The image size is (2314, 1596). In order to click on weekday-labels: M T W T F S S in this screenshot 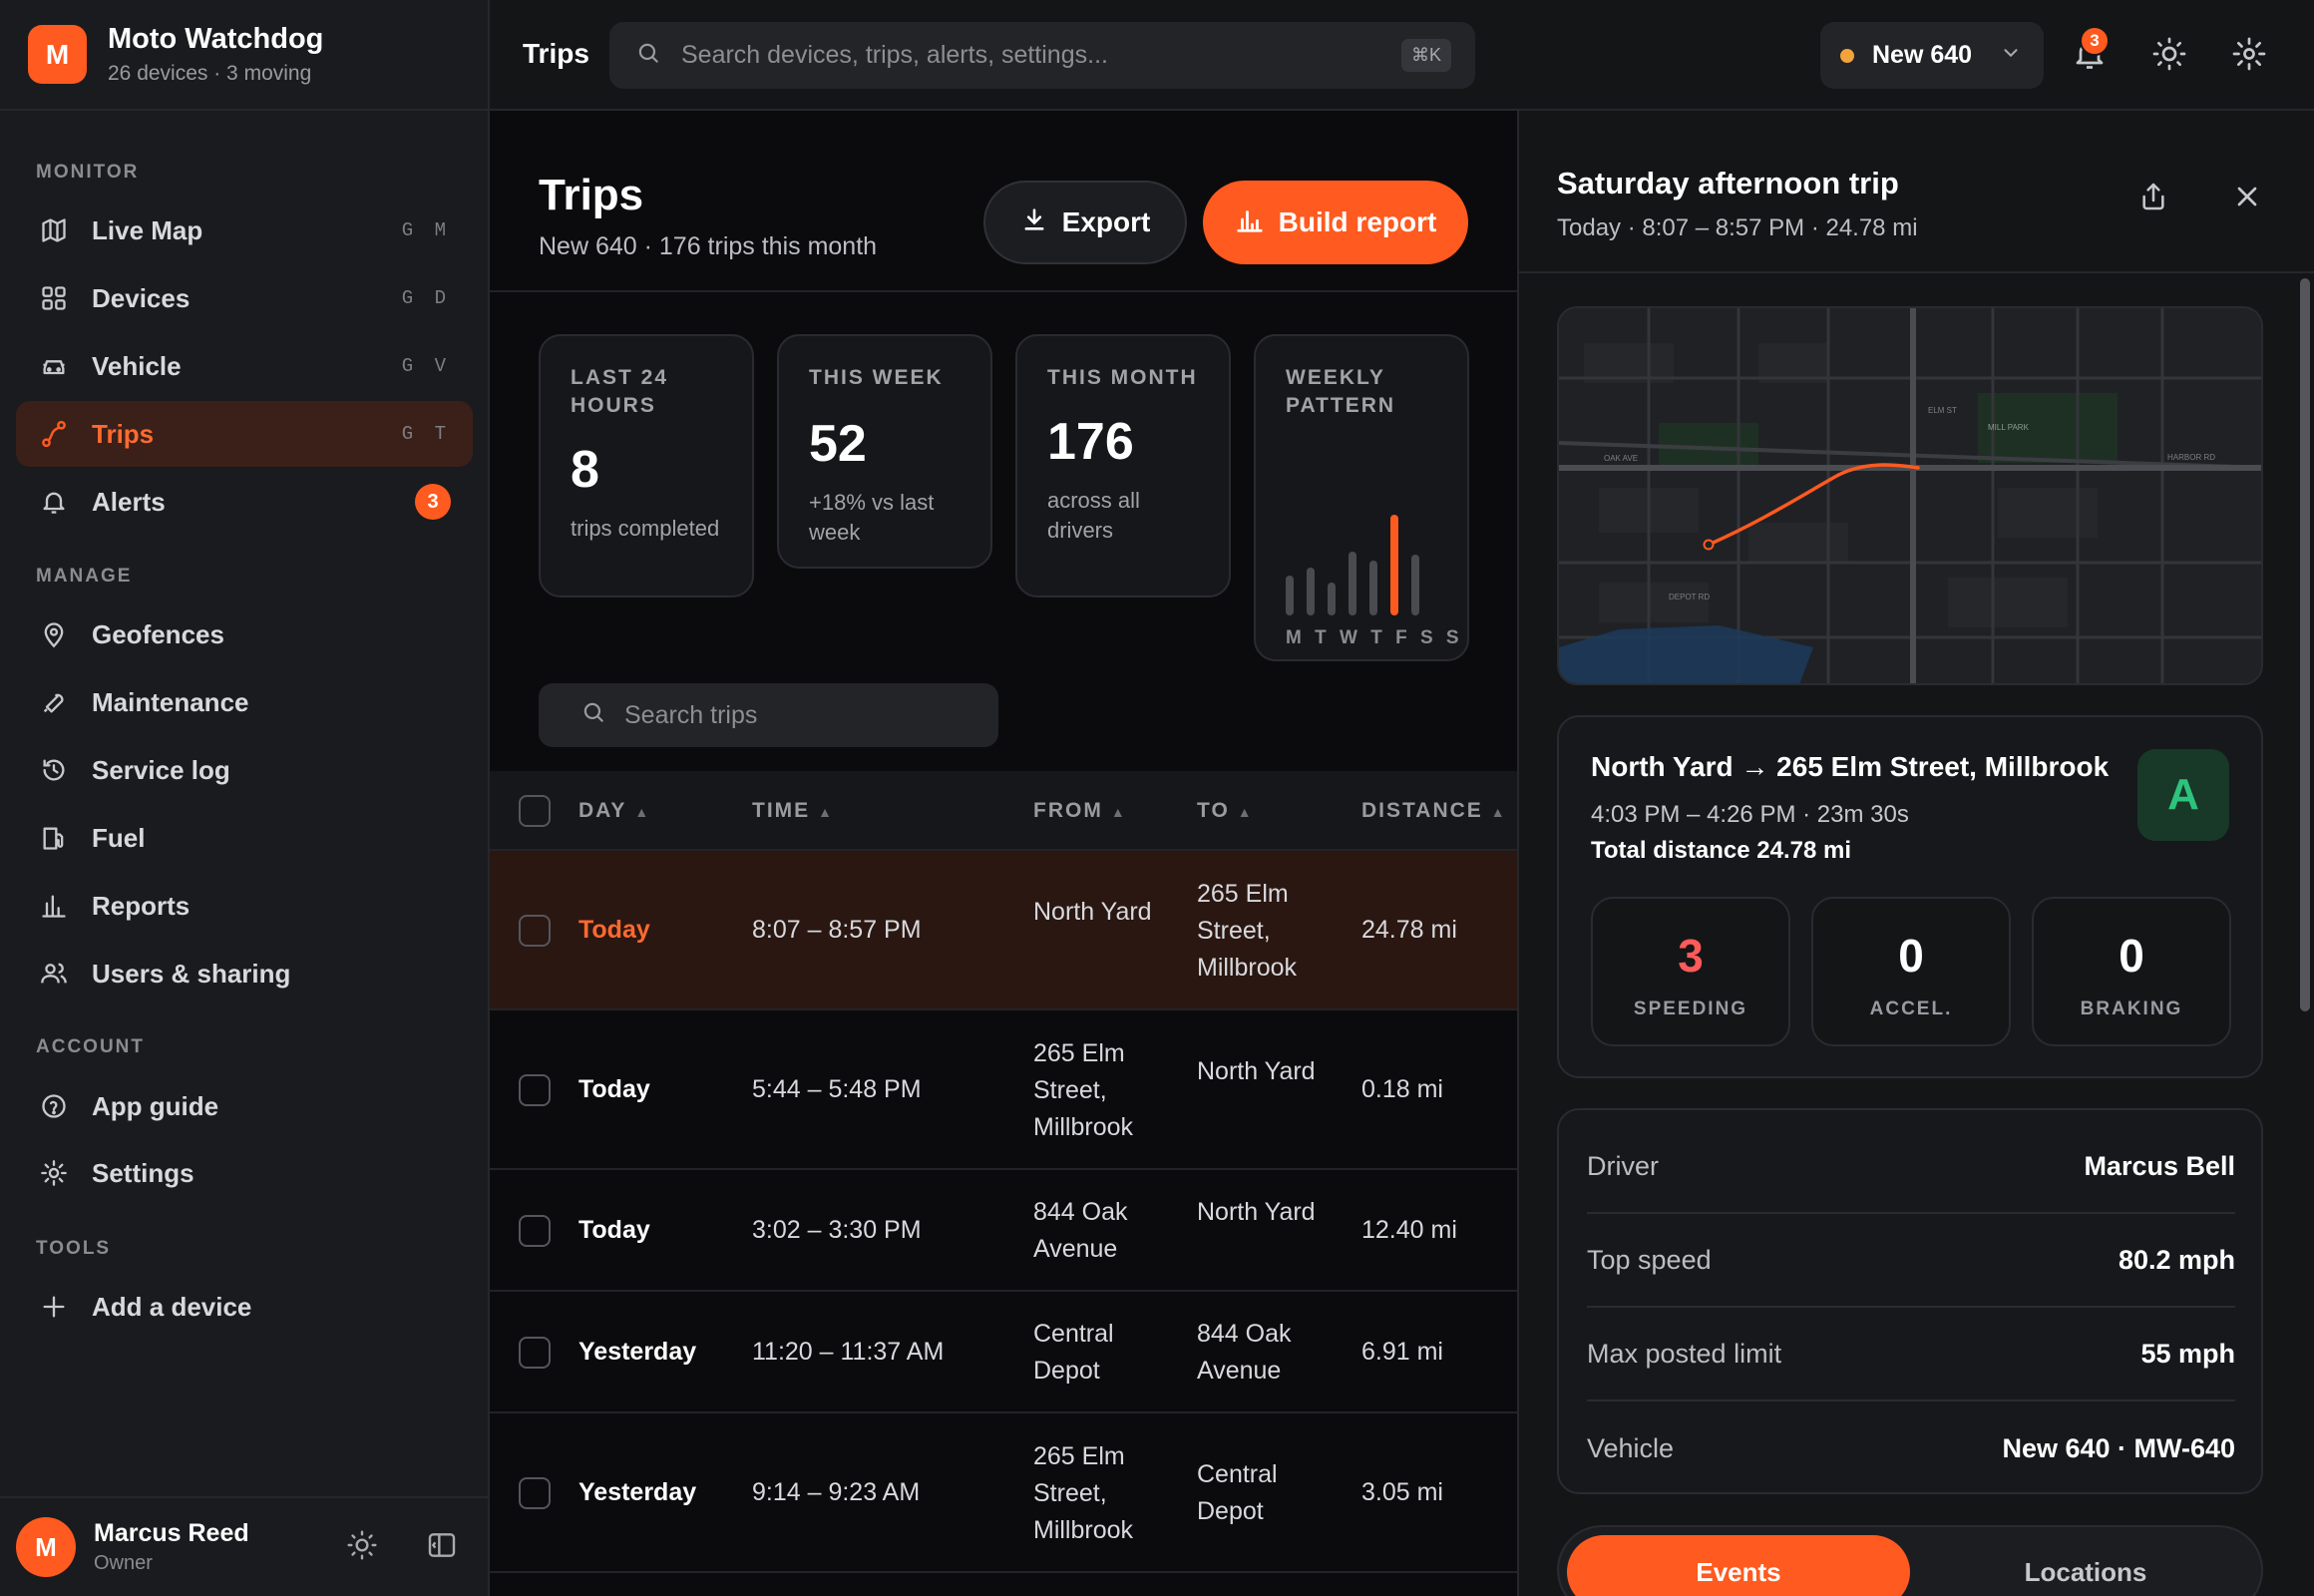, I will do `click(1374, 637)`.